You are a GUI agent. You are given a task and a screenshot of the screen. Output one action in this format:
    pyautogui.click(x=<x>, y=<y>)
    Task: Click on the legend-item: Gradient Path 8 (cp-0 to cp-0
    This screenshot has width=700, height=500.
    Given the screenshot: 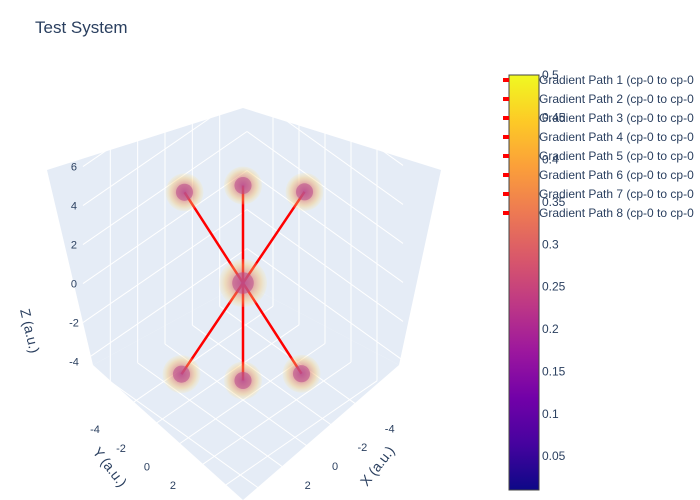 What is the action you would take?
    pyautogui.click(x=598, y=213)
    